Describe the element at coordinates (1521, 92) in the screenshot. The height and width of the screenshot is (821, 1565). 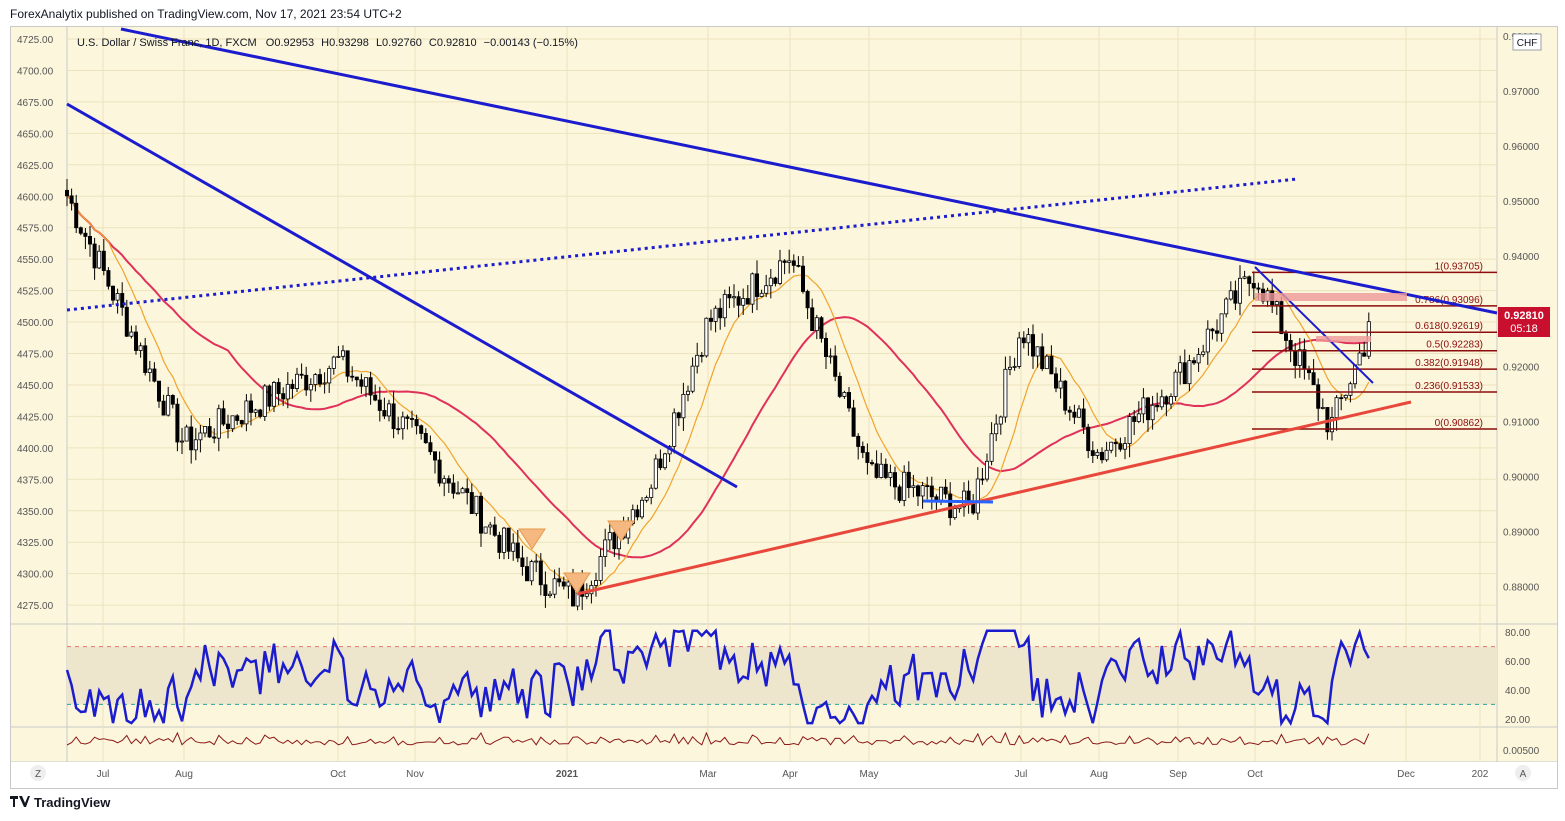
I see `price-axis-label: 0.97000` at that location.